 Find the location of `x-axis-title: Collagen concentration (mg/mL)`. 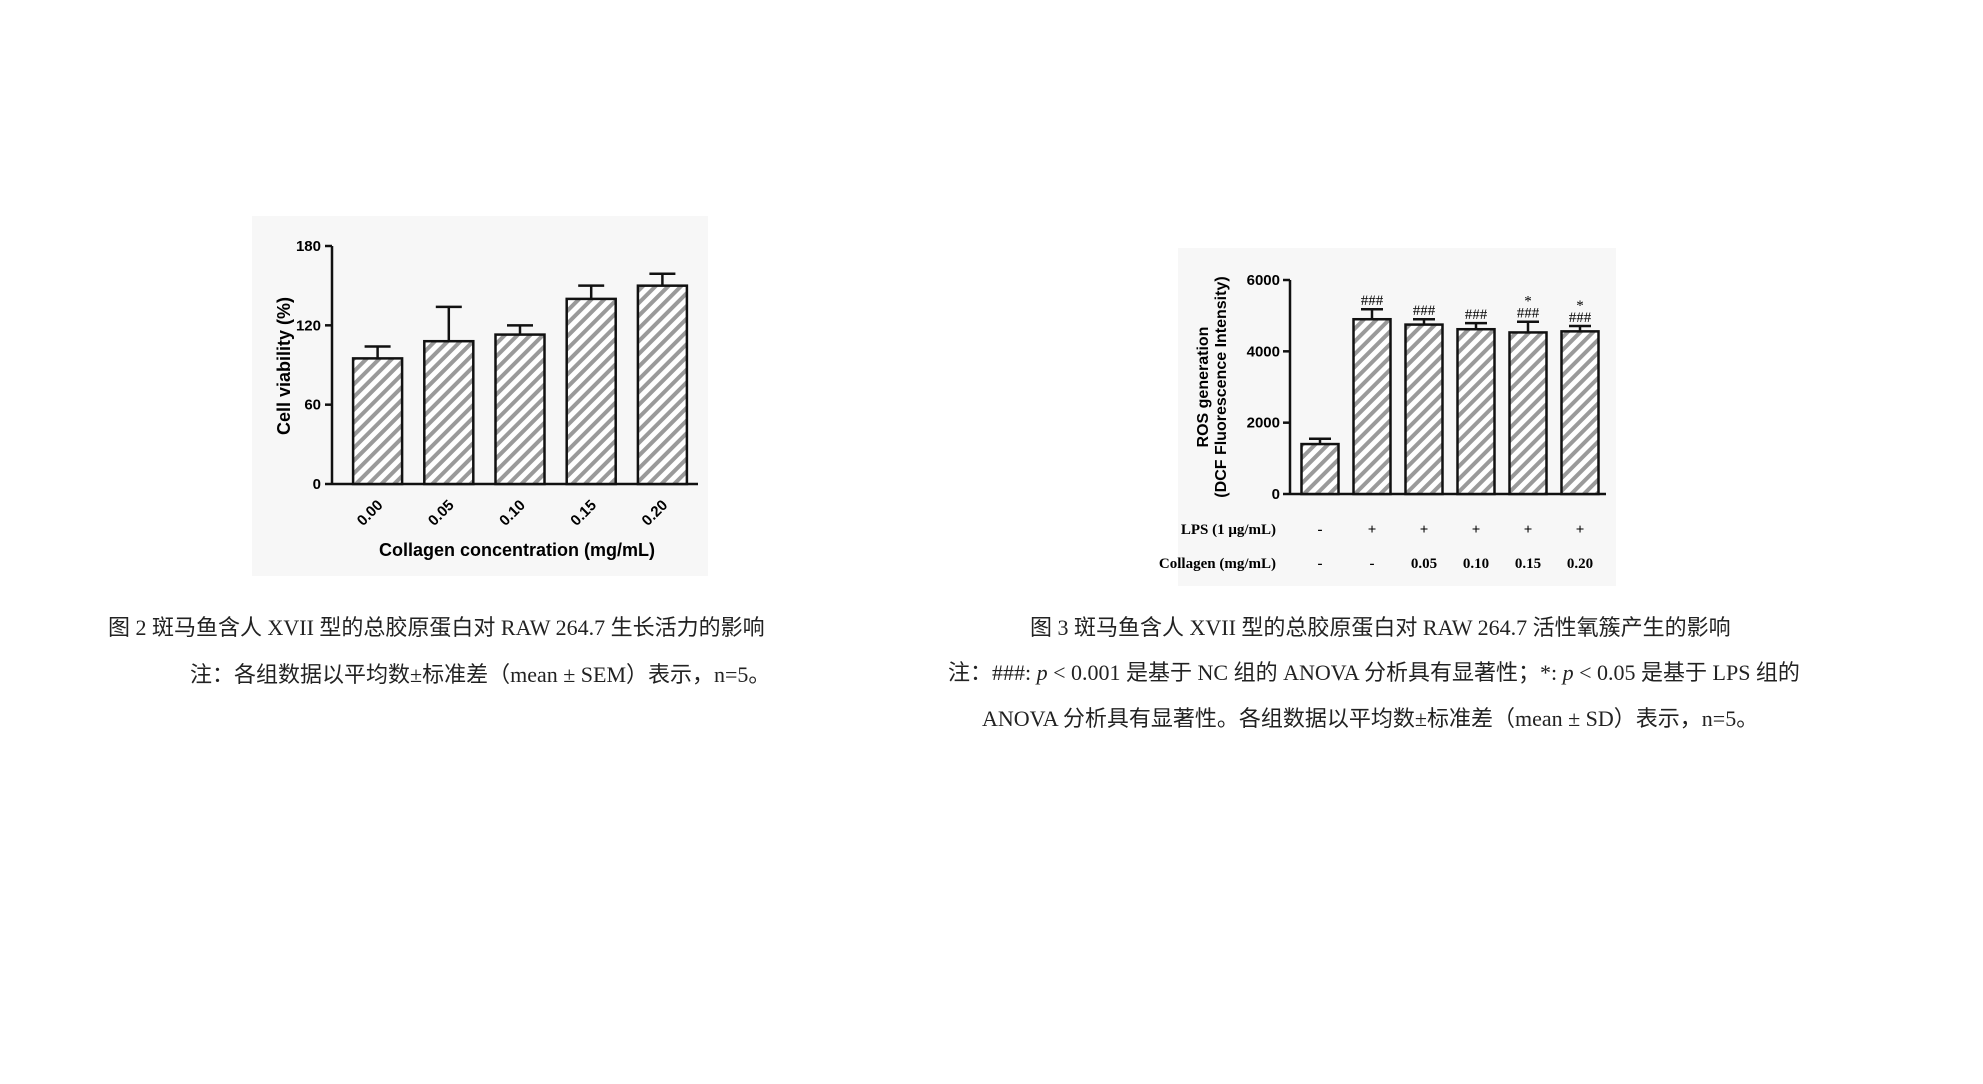

x-axis-title: Collagen concentration (mg/mL) is located at coordinates (517, 550).